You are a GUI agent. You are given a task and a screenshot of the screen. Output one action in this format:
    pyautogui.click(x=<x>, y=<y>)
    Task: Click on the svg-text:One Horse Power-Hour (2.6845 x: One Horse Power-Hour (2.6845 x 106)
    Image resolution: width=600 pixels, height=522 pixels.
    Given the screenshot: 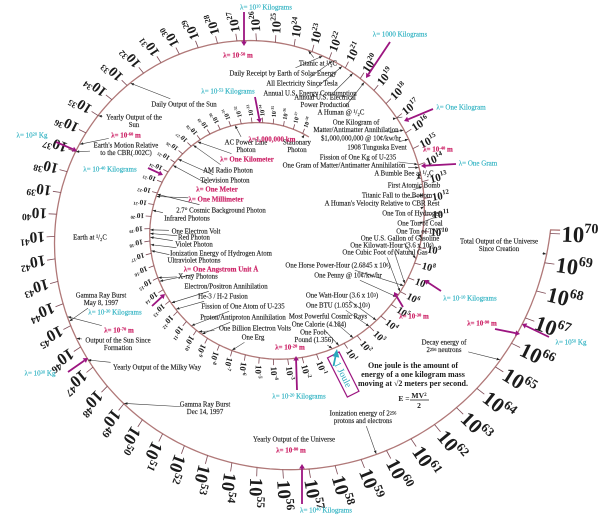 What is the action you would take?
    pyautogui.click(x=337, y=265)
    